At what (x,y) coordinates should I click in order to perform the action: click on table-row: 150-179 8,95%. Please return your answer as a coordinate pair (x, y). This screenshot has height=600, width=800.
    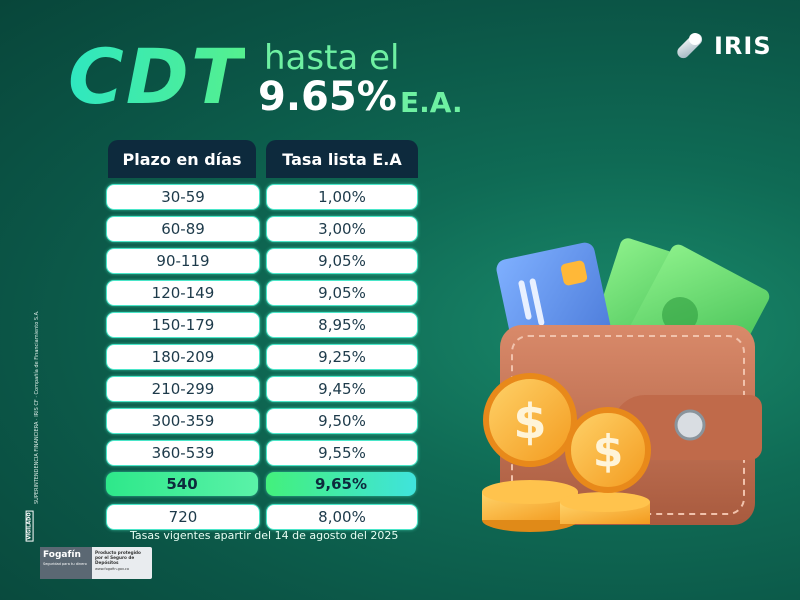
    Looking at the image, I should click on (263, 325).